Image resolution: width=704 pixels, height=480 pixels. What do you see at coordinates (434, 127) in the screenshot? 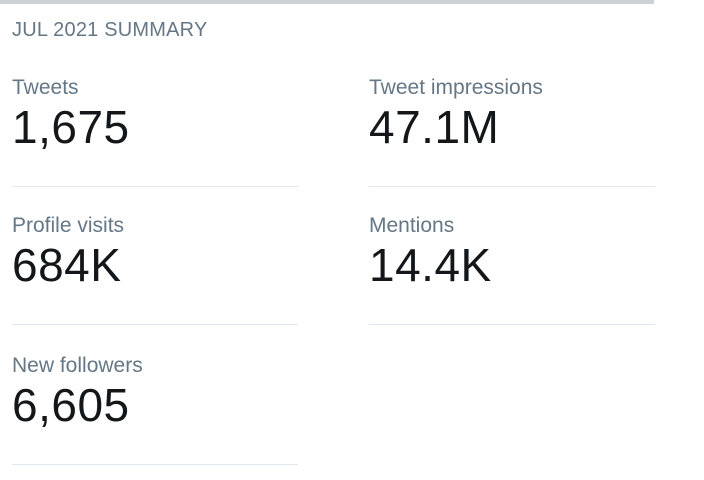
I see `stat-value: 47.1M` at bounding box center [434, 127].